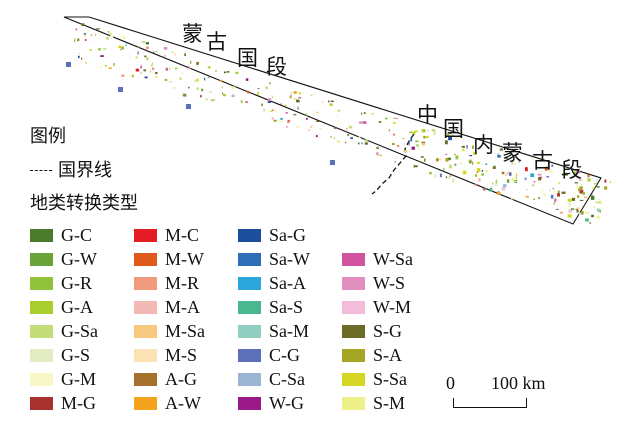 This screenshot has height=437, width=641. What do you see at coordinates (271, 403) in the screenshot?
I see `legend-item: W-G` at bounding box center [271, 403].